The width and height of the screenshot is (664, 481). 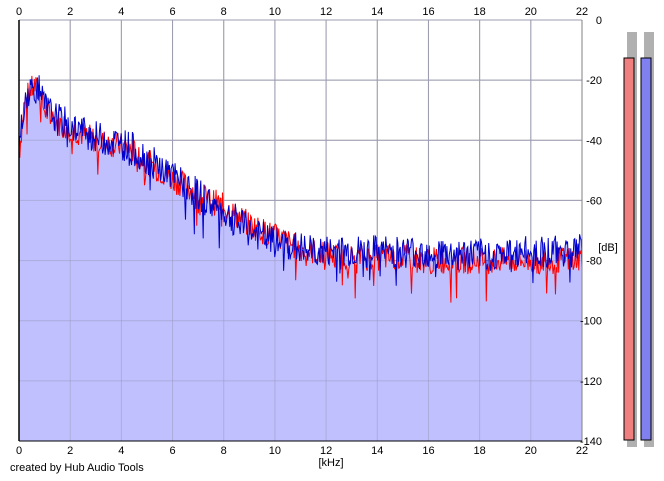 What do you see at coordinates (591, 322) in the screenshot?
I see `y-tick-label: -100` at bounding box center [591, 322].